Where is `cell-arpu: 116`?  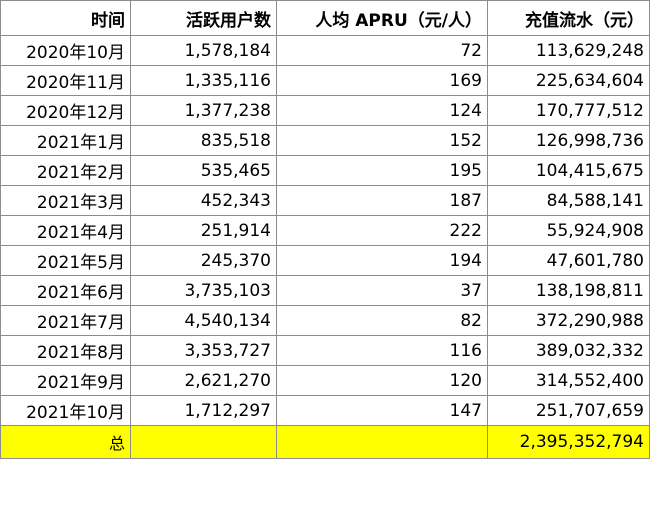 cell-arpu: 116 is located at coordinates (382, 350).